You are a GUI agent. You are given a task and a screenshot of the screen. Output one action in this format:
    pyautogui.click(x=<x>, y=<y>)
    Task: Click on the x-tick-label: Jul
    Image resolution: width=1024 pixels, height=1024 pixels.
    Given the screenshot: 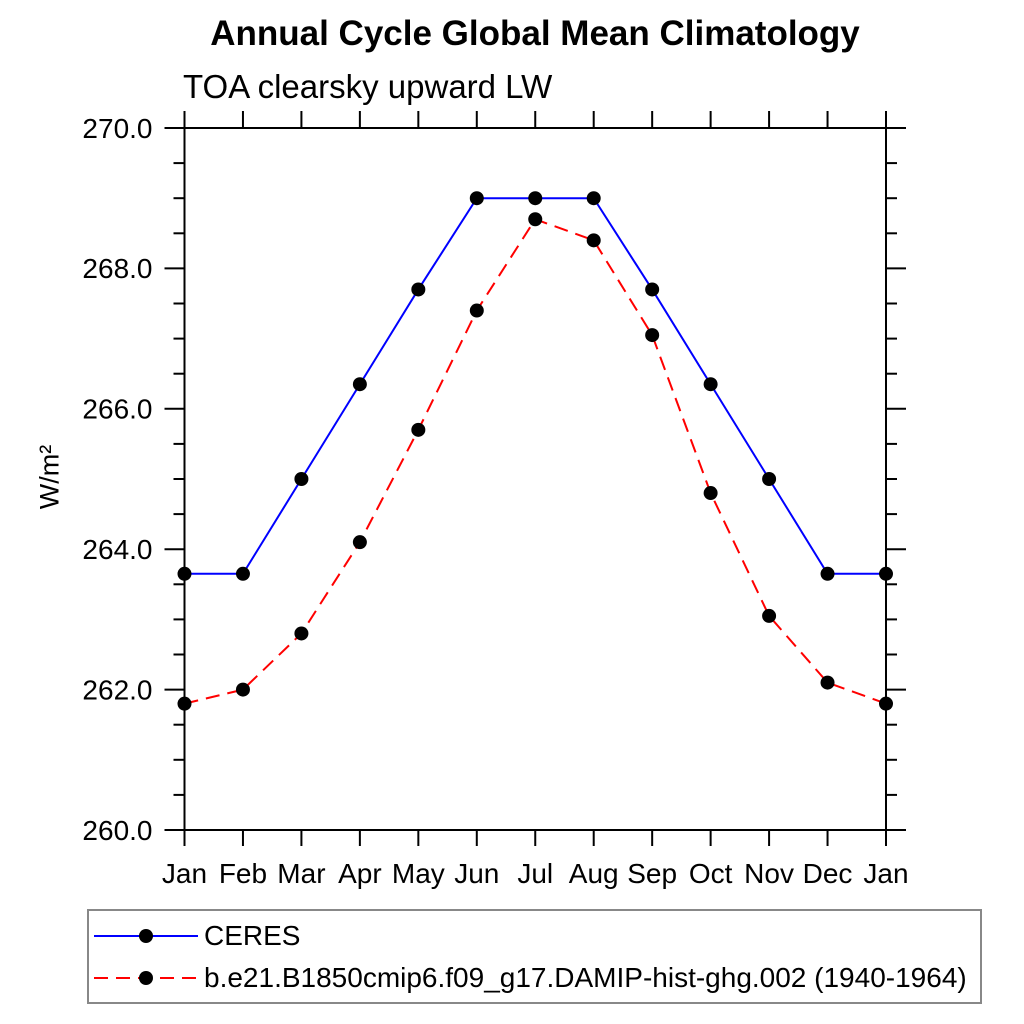 What is the action you would take?
    pyautogui.click(x=535, y=873)
    